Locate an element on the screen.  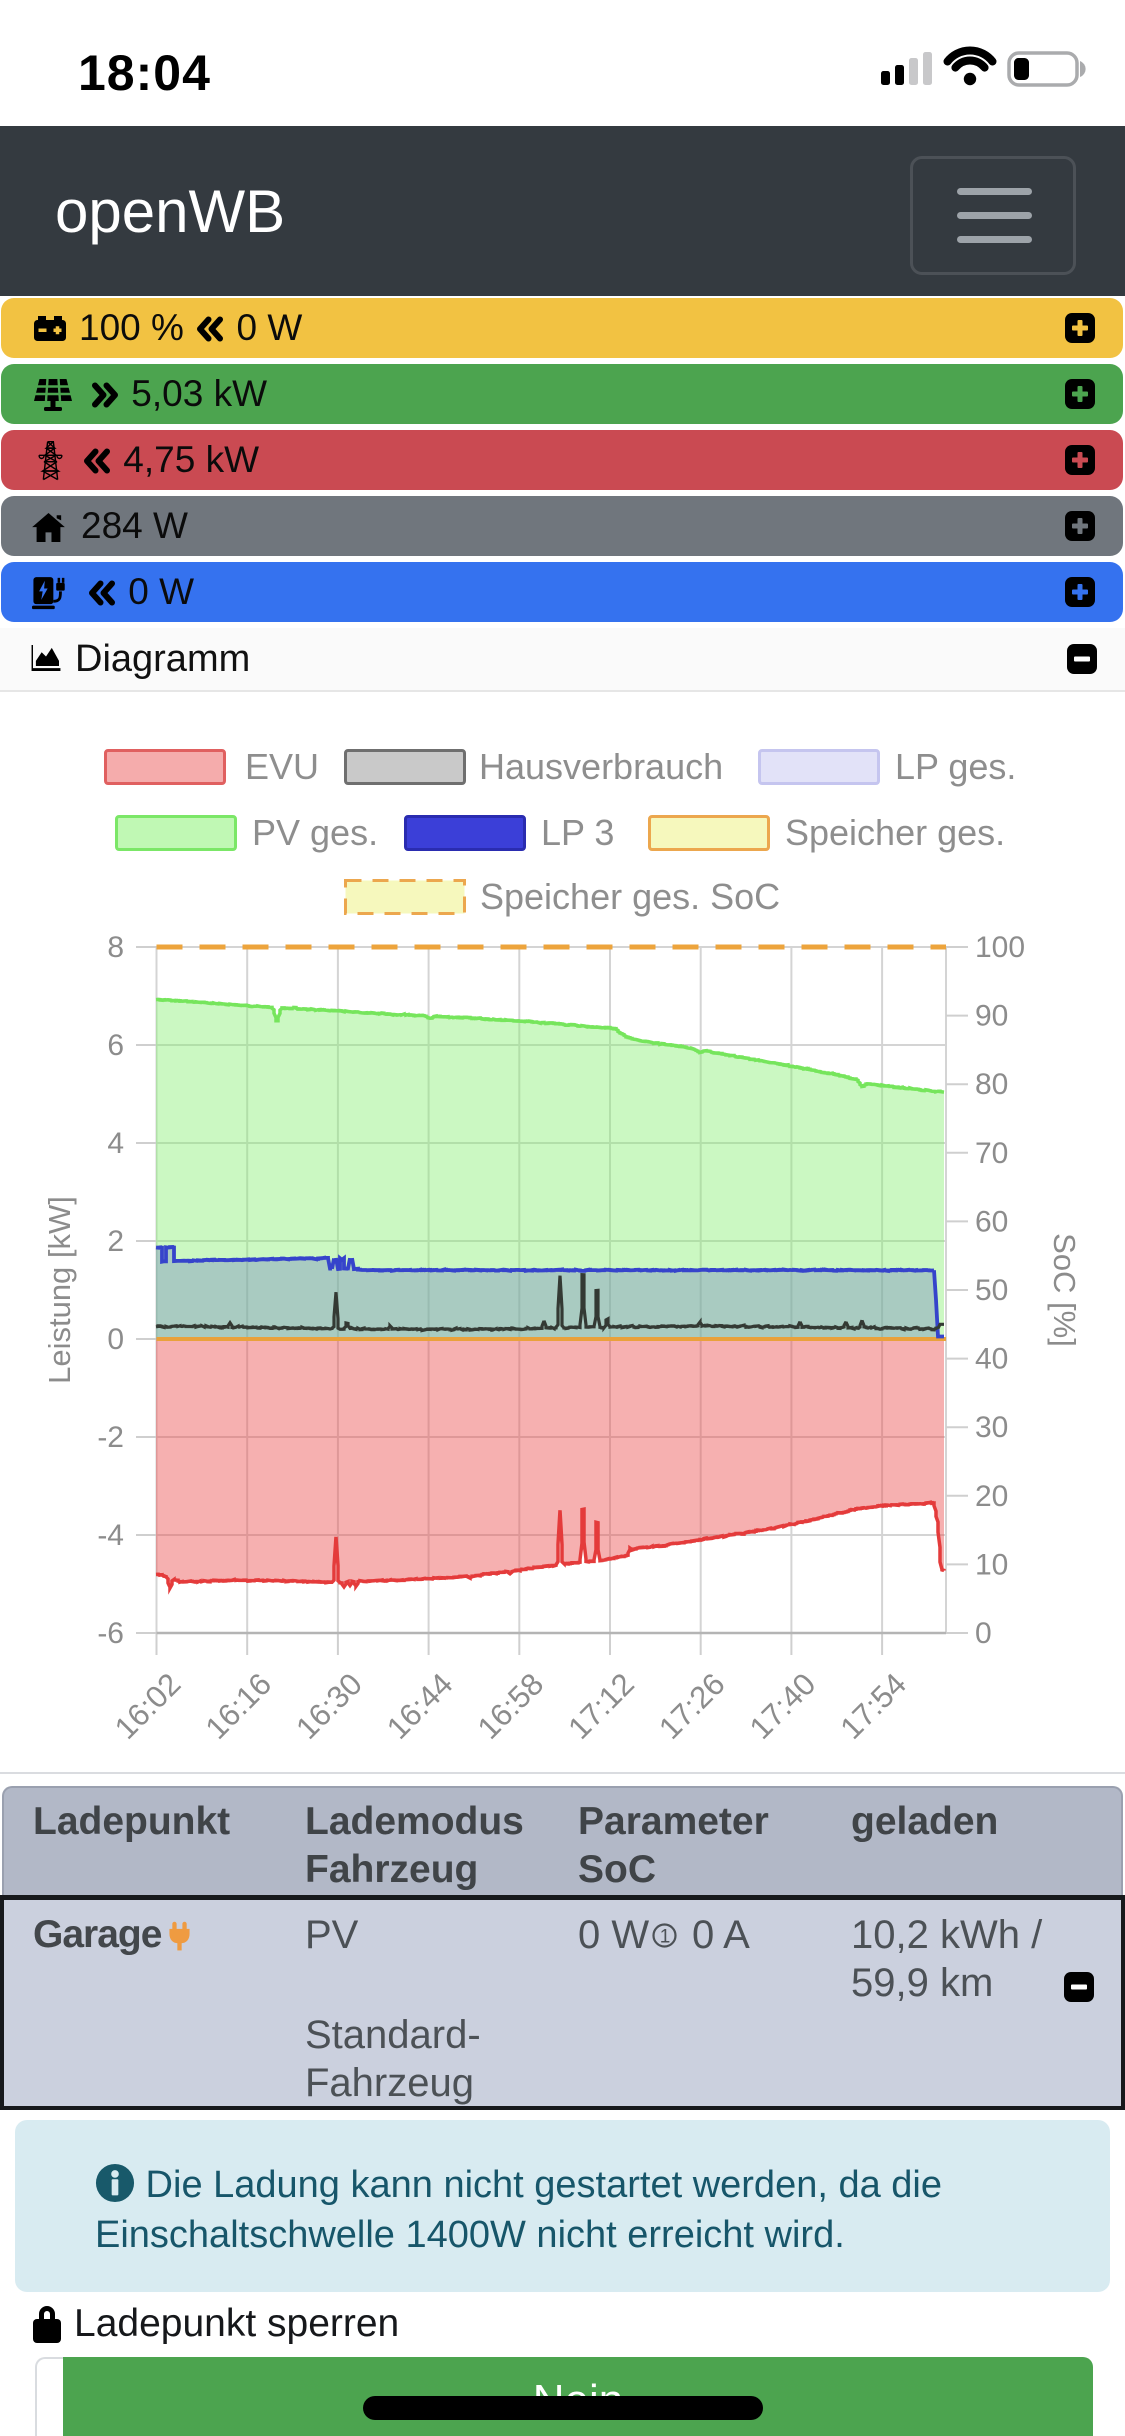
svg-text: 1 is located at coordinates (665, 1937).